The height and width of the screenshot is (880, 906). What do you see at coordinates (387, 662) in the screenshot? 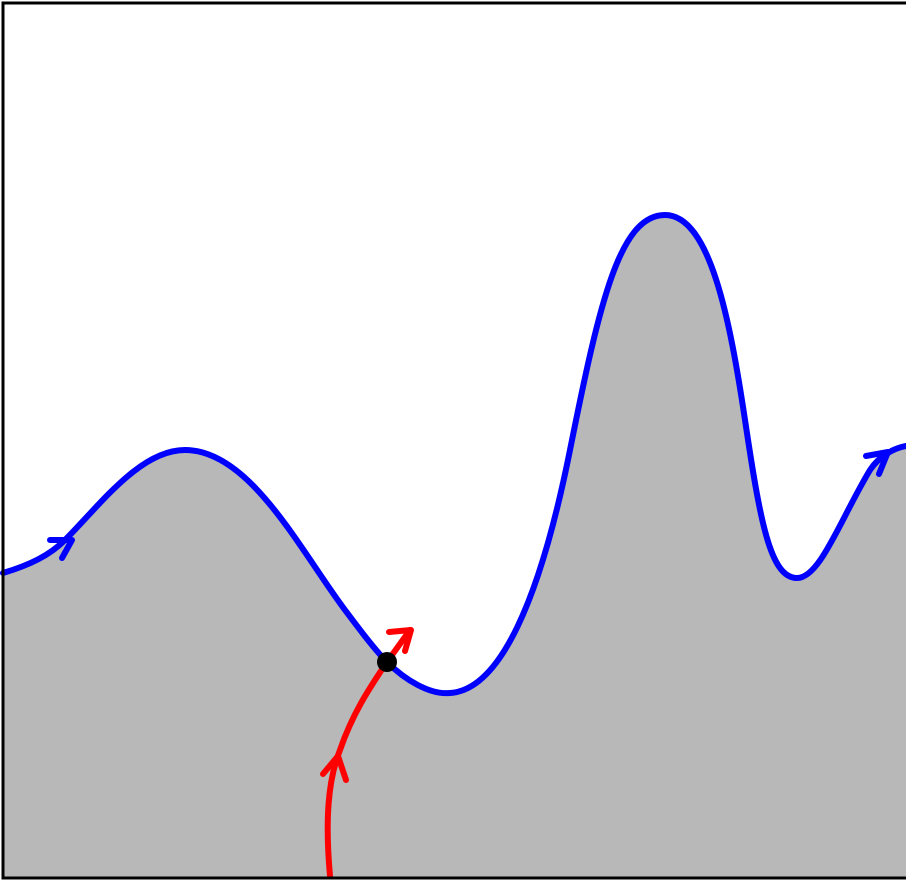
I see `crossing-point` at bounding box center [387, 662].